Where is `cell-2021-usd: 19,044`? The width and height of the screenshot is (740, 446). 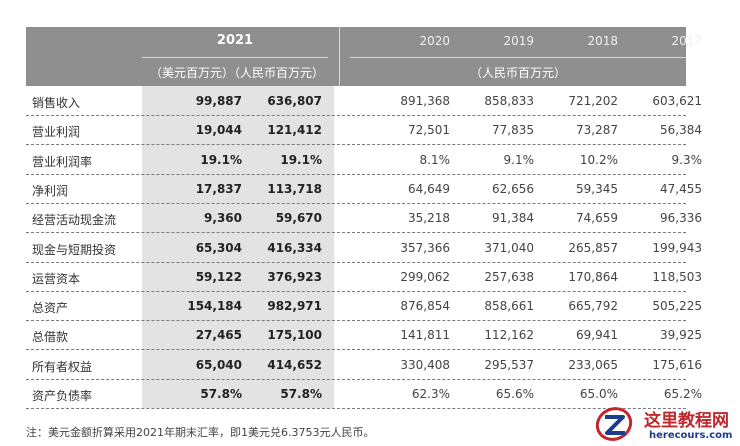
cell-2021-usd: 19,044 is located at coordinates (218, 130).